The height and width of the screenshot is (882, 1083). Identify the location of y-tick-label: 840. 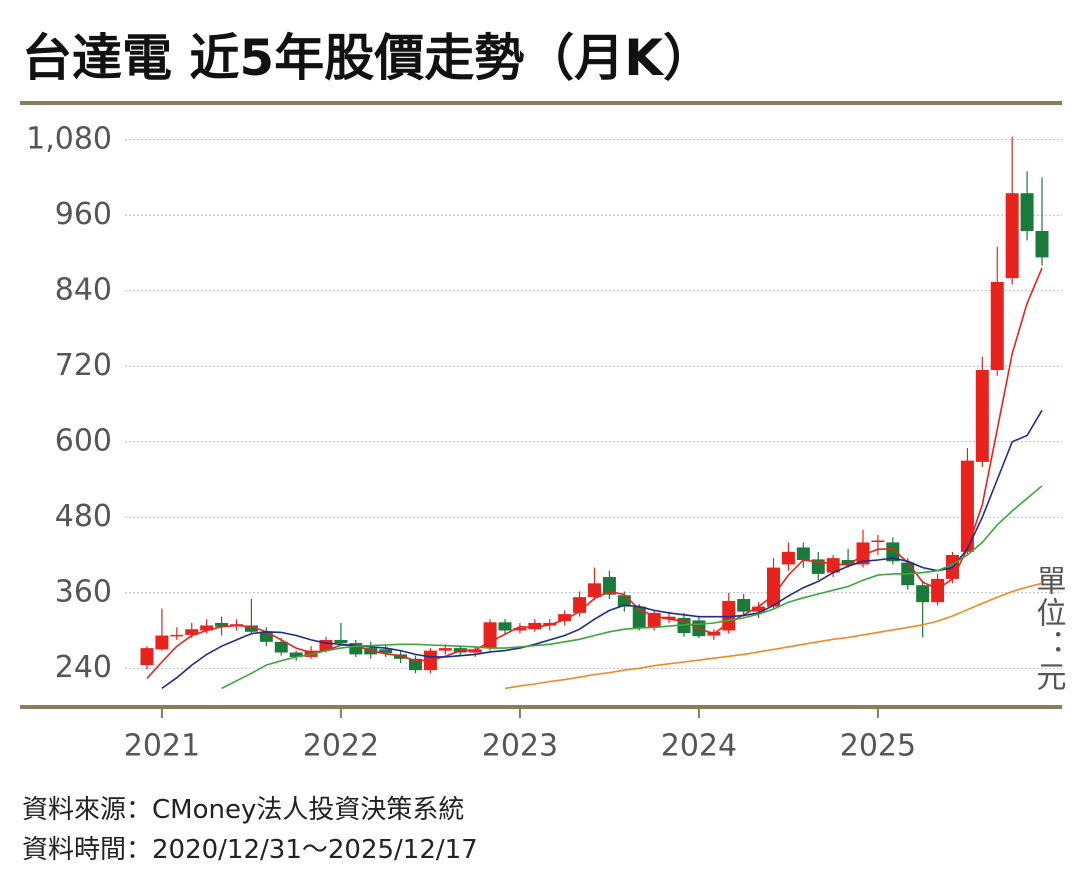
(83, 289).